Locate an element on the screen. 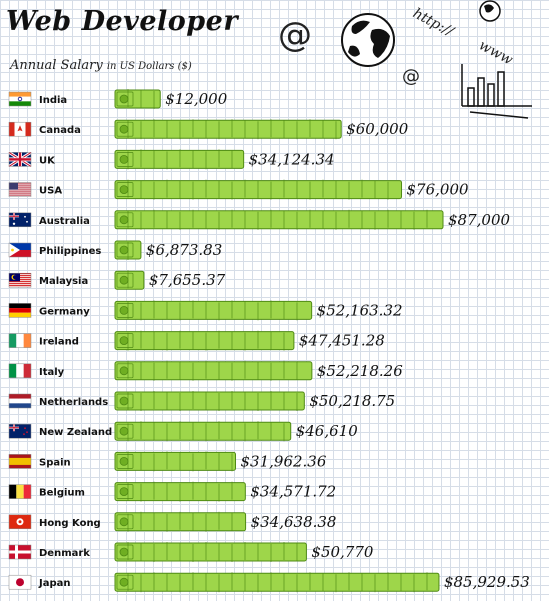 Image resolution: width=549 pixels, height=601 pixels. chart-row: USA $76,000 is located at coordinates (238, 189).